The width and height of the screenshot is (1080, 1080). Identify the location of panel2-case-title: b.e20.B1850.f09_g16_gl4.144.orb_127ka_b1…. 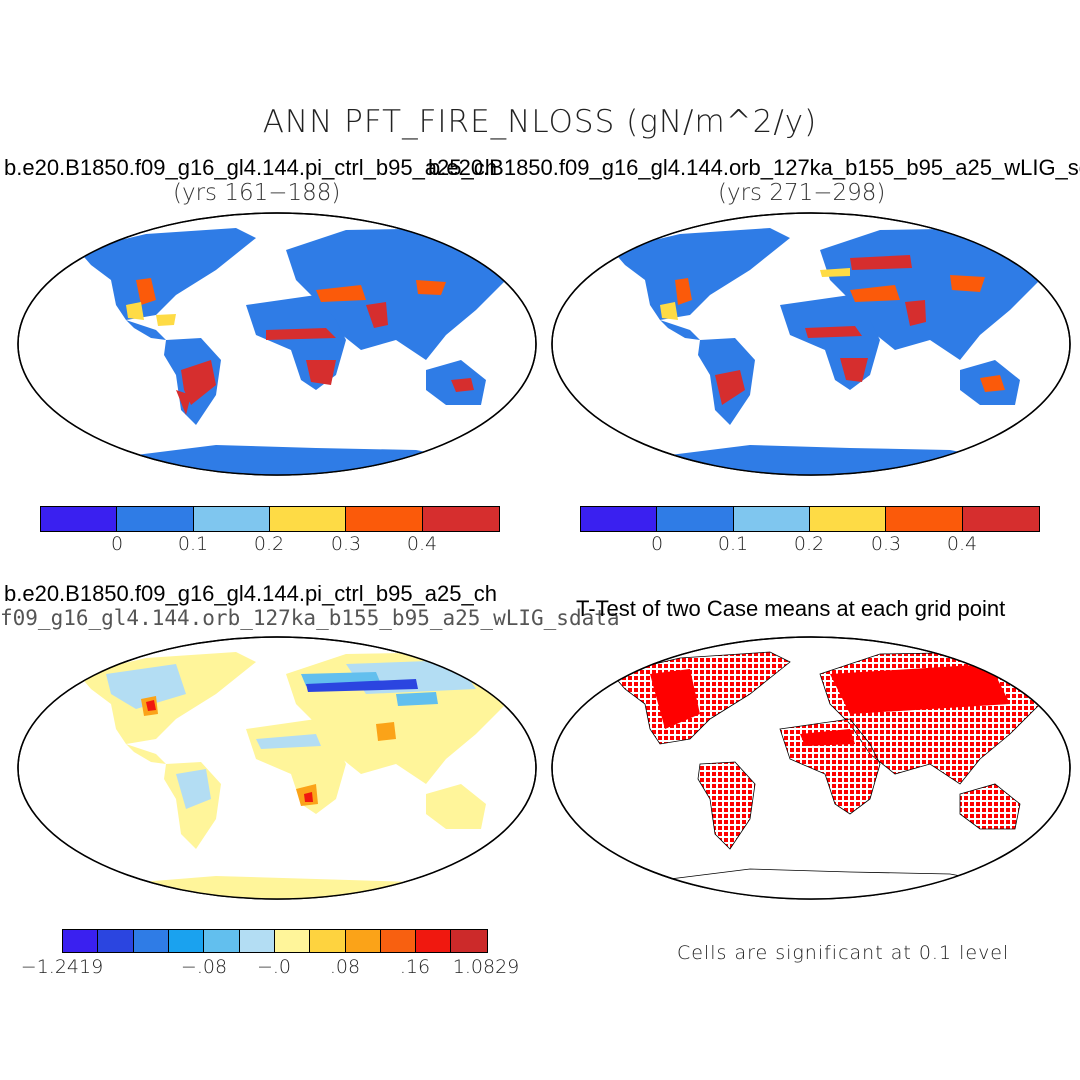
(754, 167).